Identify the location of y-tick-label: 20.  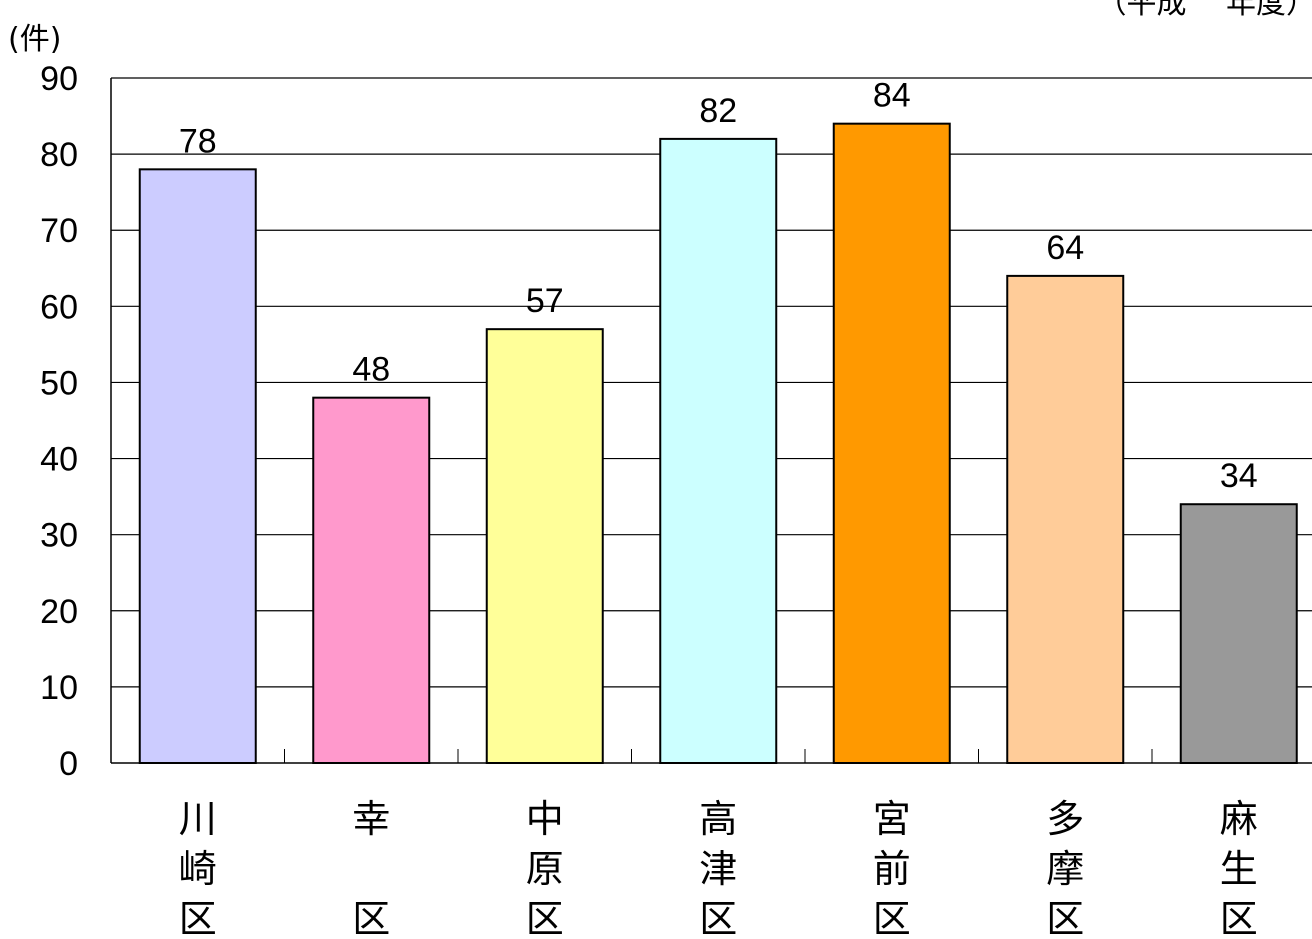
(59, 612).